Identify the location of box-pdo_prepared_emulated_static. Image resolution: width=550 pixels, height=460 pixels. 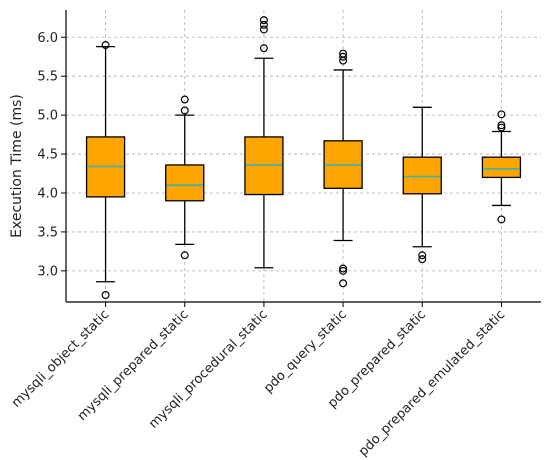
(501, 167).